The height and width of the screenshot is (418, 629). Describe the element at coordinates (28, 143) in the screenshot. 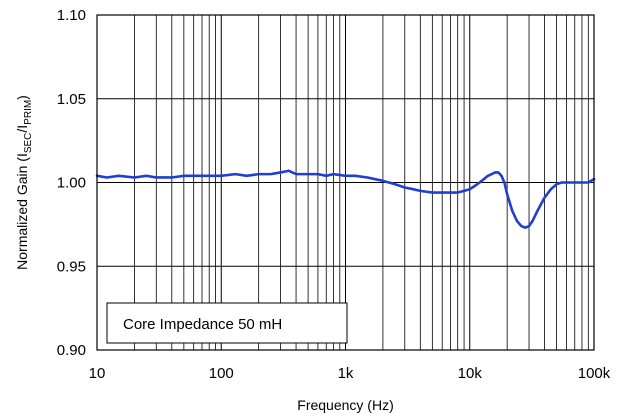

I see `y-axis-label-sub1: SEC` at that location.